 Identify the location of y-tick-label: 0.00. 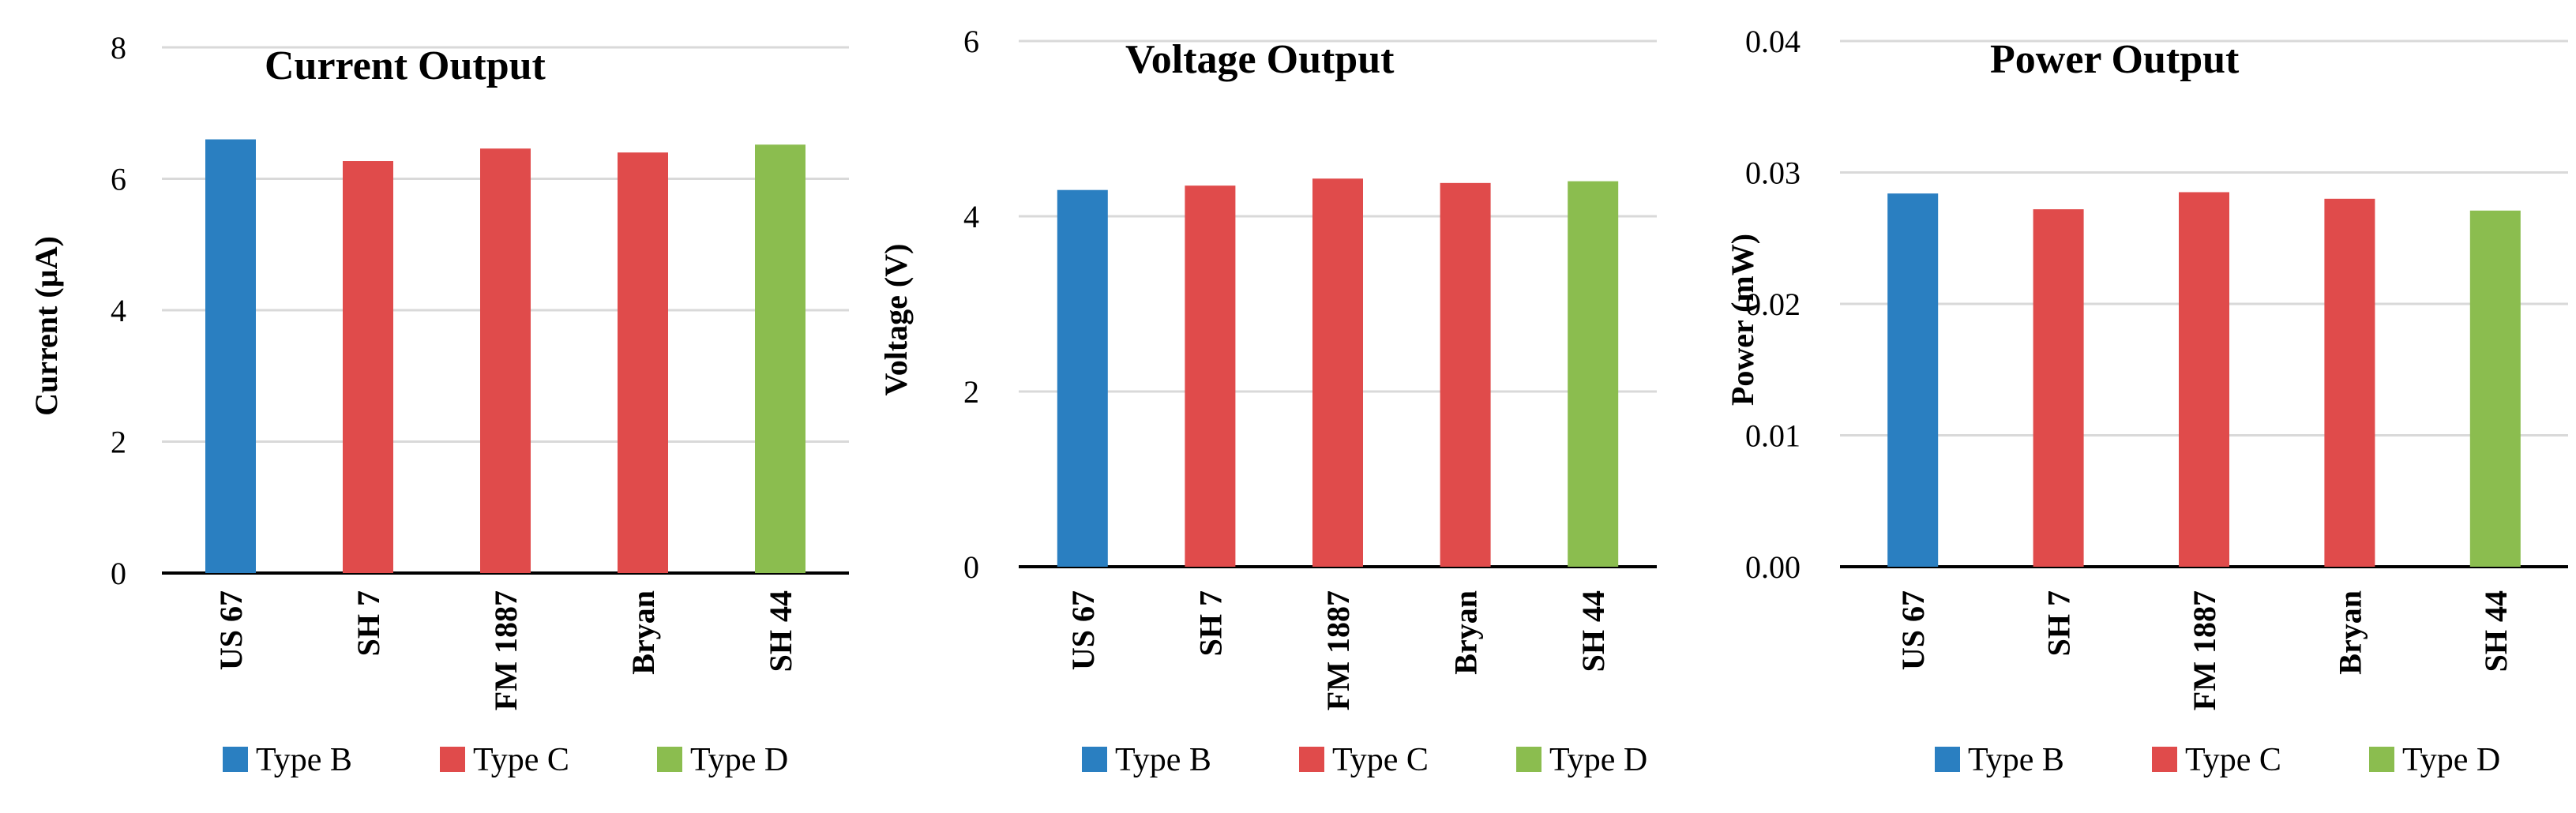
(1773, 567).